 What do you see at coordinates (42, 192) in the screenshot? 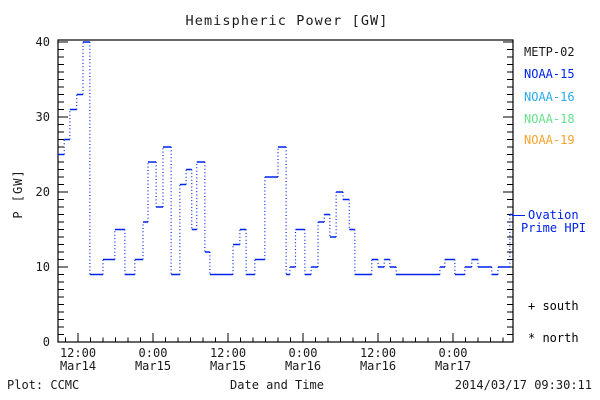
I see `y-tick-label: 20` at bounding box center [42, 192].